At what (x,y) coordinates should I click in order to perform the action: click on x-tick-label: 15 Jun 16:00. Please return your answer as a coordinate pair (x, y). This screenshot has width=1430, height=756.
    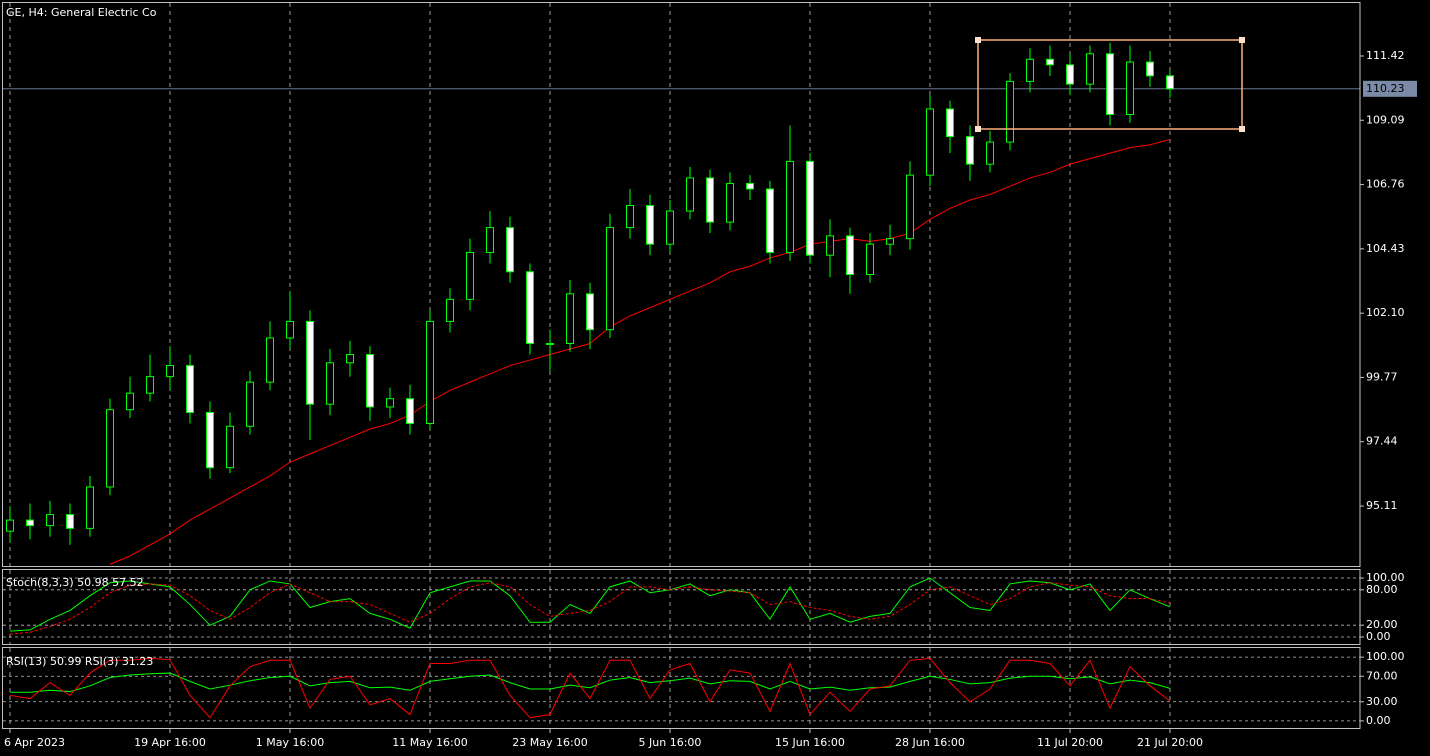
    Looking at the image, I should click on (810, 742).